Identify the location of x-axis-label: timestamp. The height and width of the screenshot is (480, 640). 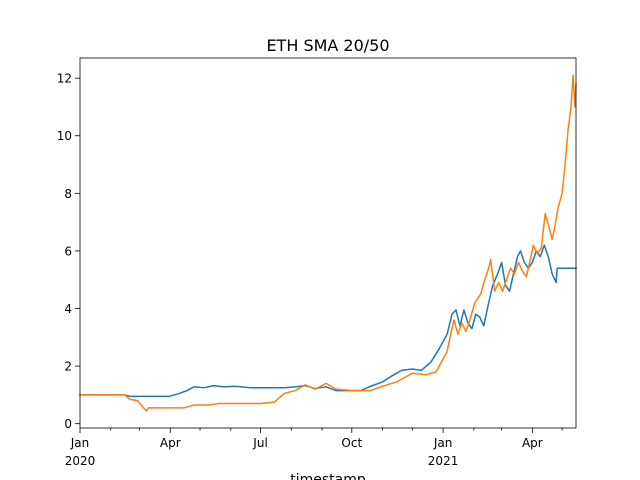
(328, 476).